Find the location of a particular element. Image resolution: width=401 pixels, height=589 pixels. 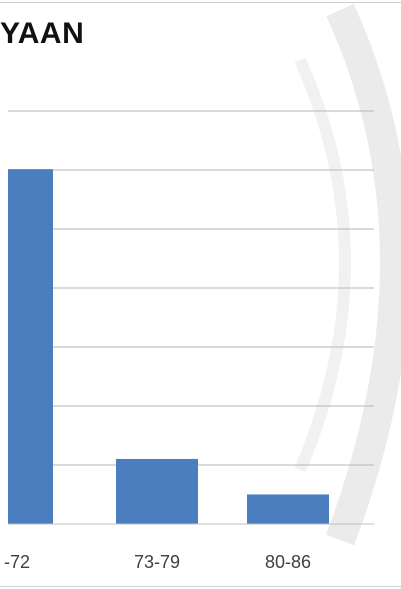

x-tick-label: 73-79 is located at coordinates (157, 562).